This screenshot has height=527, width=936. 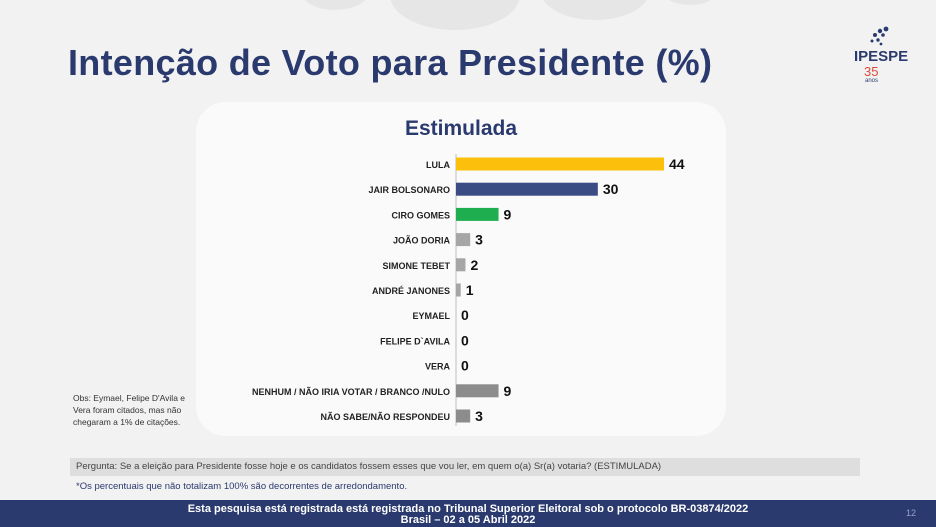 What do you see at coordinates (415, 341) in the screenshot?
I see `category-label: FELIPE D`AVILA` at bounding box center [415, 341].